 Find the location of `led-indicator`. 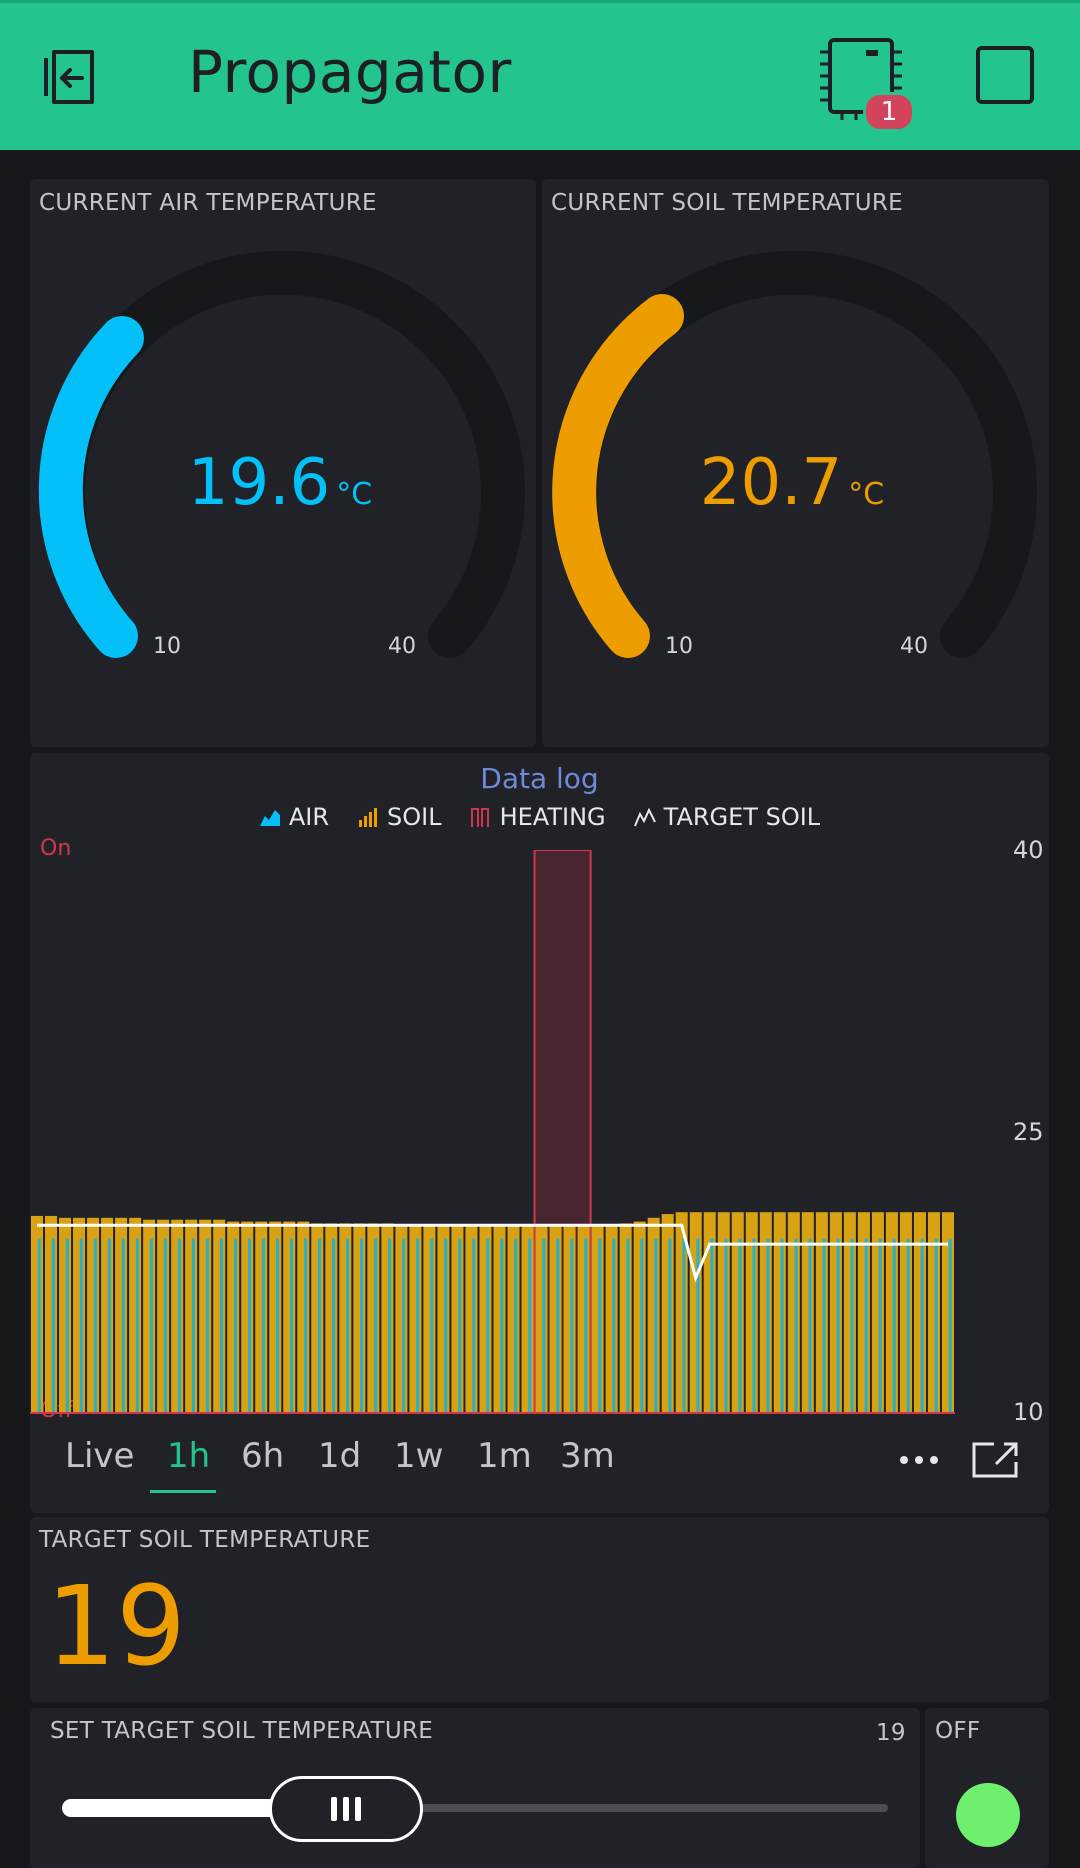

led-indicator is located at coordinates (988, 1815).